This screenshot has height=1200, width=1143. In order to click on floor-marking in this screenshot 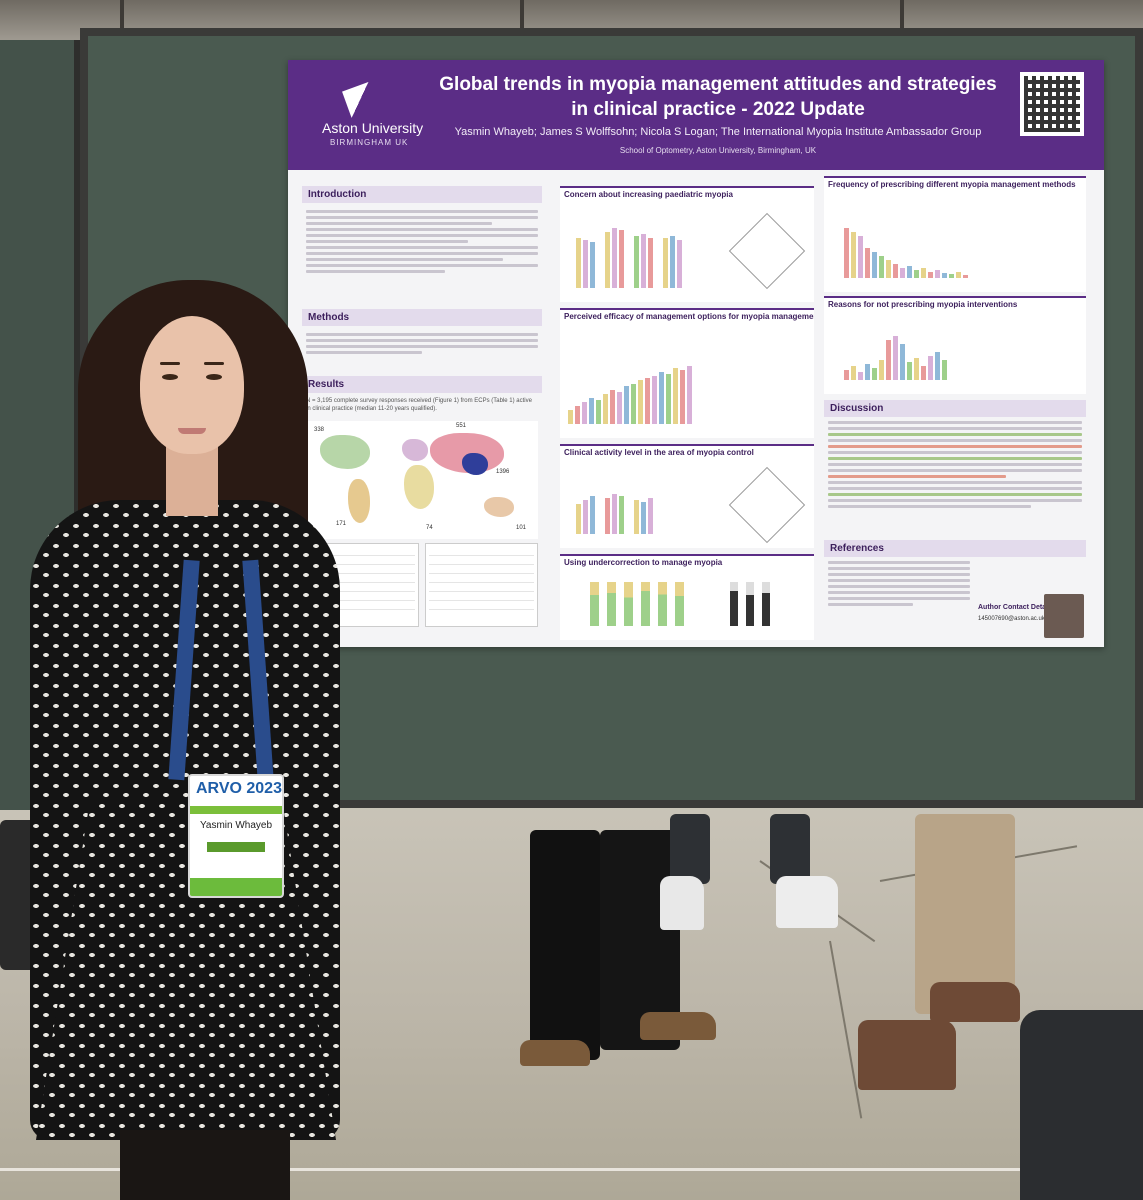, I will do `click(571, 1169)`.